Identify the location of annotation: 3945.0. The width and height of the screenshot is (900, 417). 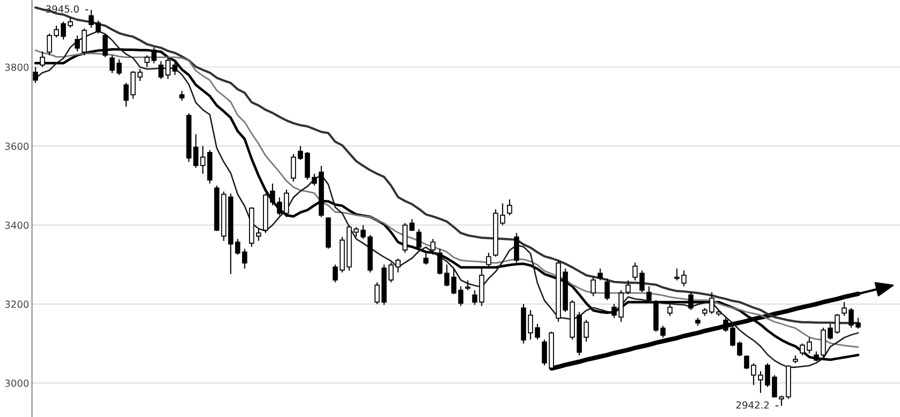
(62, 9).